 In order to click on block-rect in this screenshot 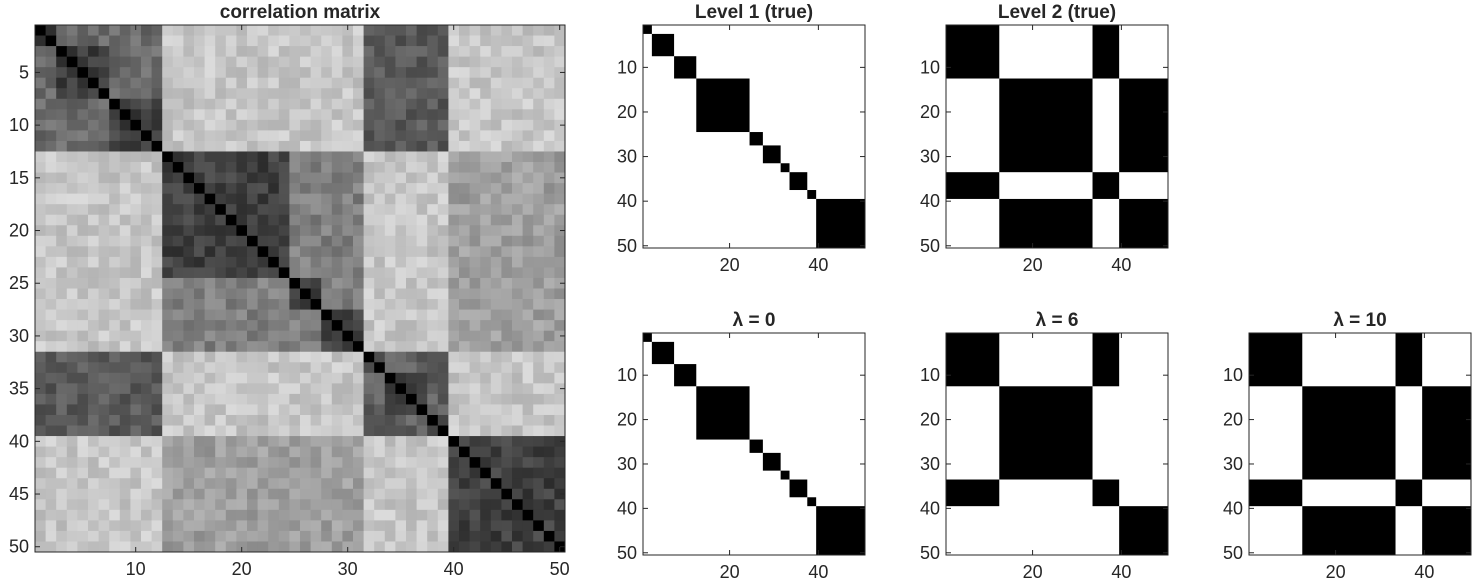, I will do `click(1143, 223)`.